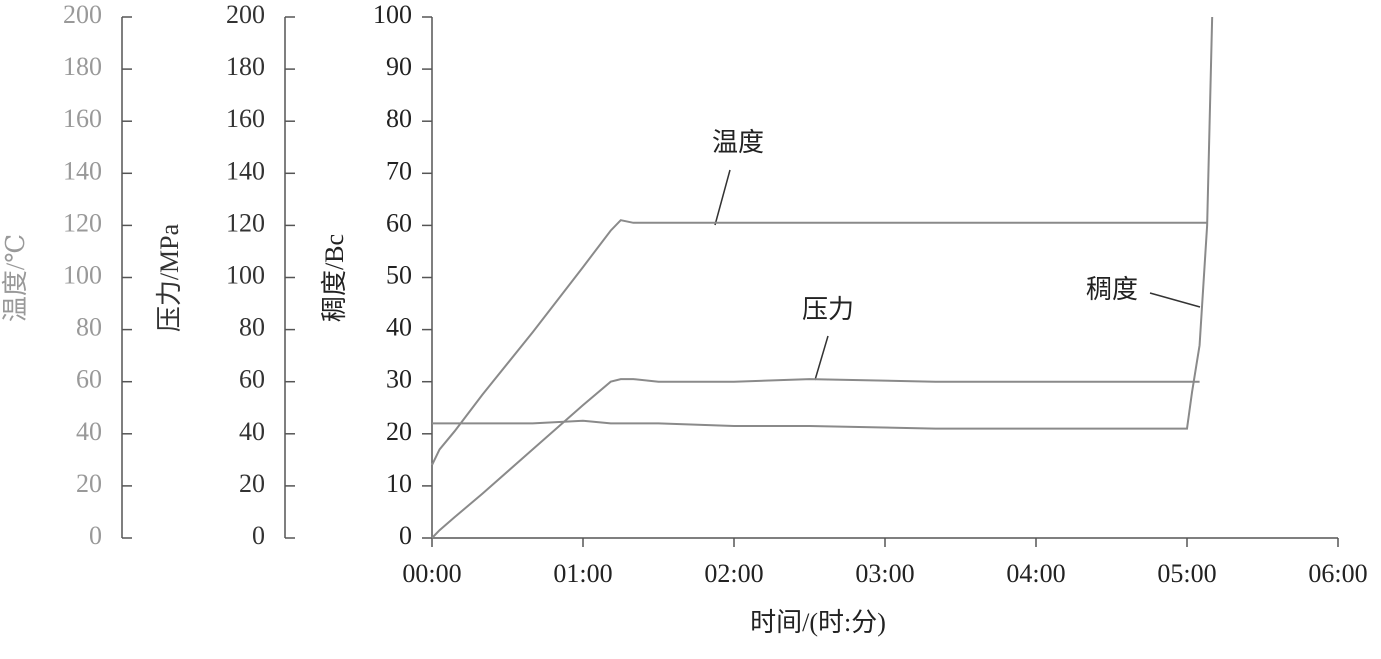 The width and height of the screenshot is (1381, 659). I want to click on y-axis-title: 温度/℃, so click(15, 278).